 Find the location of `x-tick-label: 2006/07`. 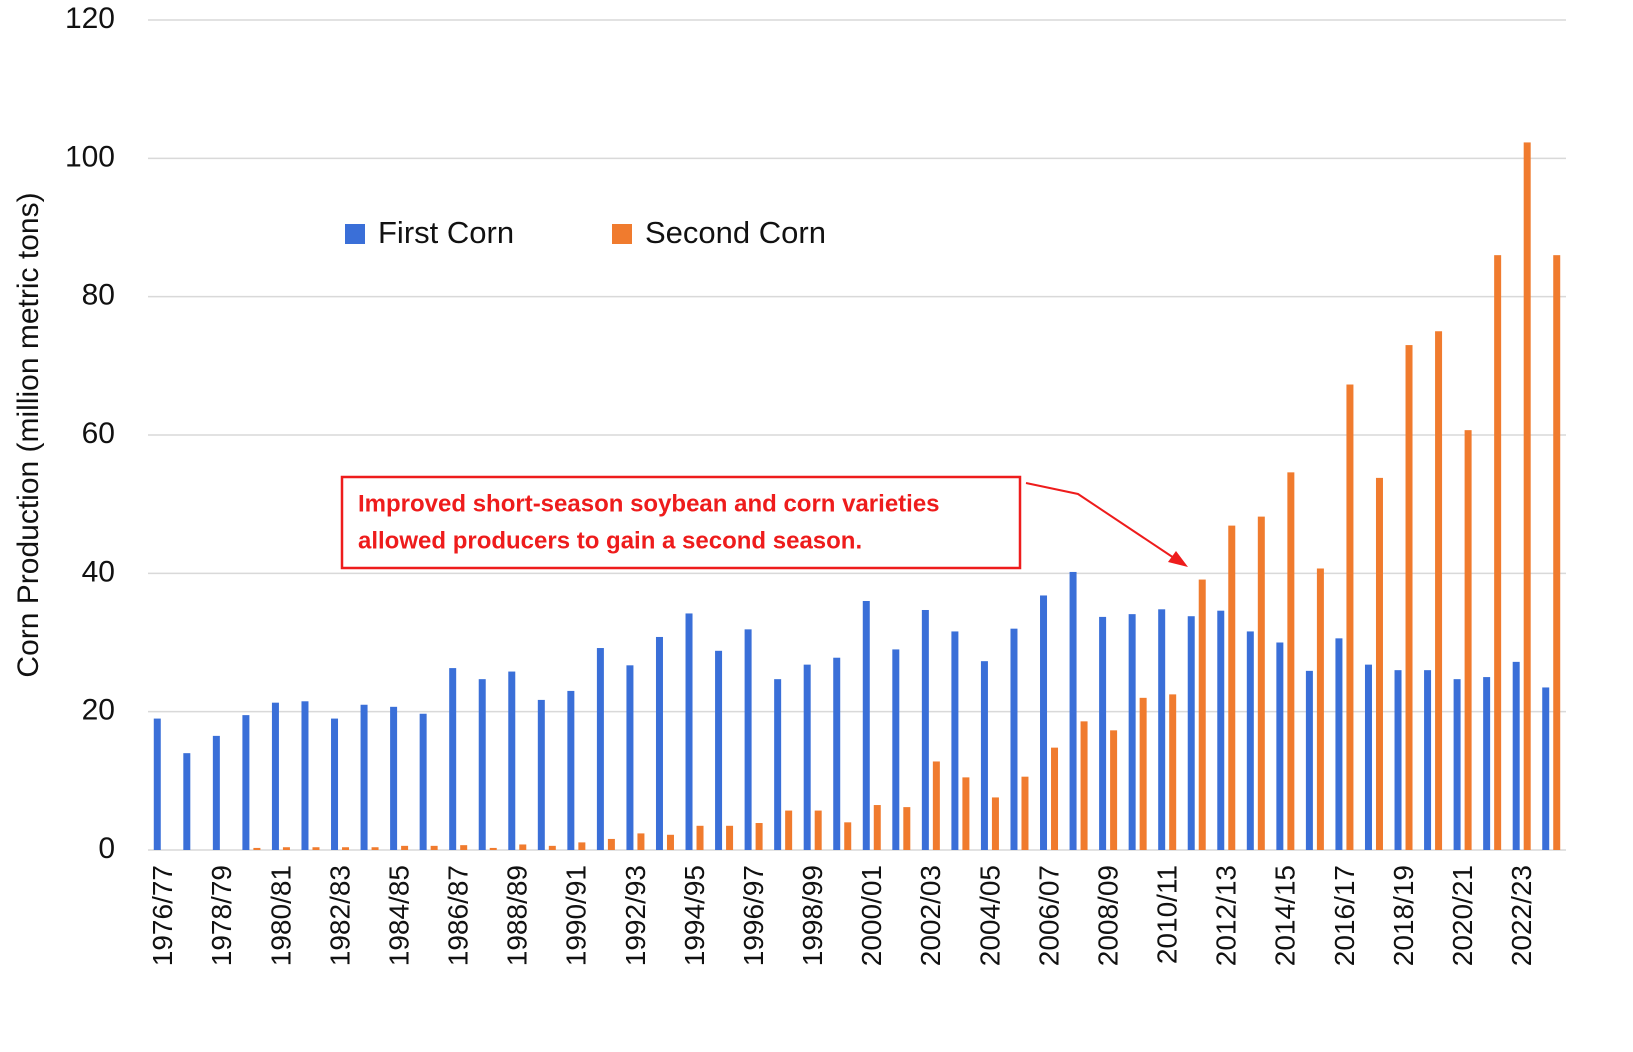

x-tick-label: 2006/07 is located at coordinates (1048, 915).